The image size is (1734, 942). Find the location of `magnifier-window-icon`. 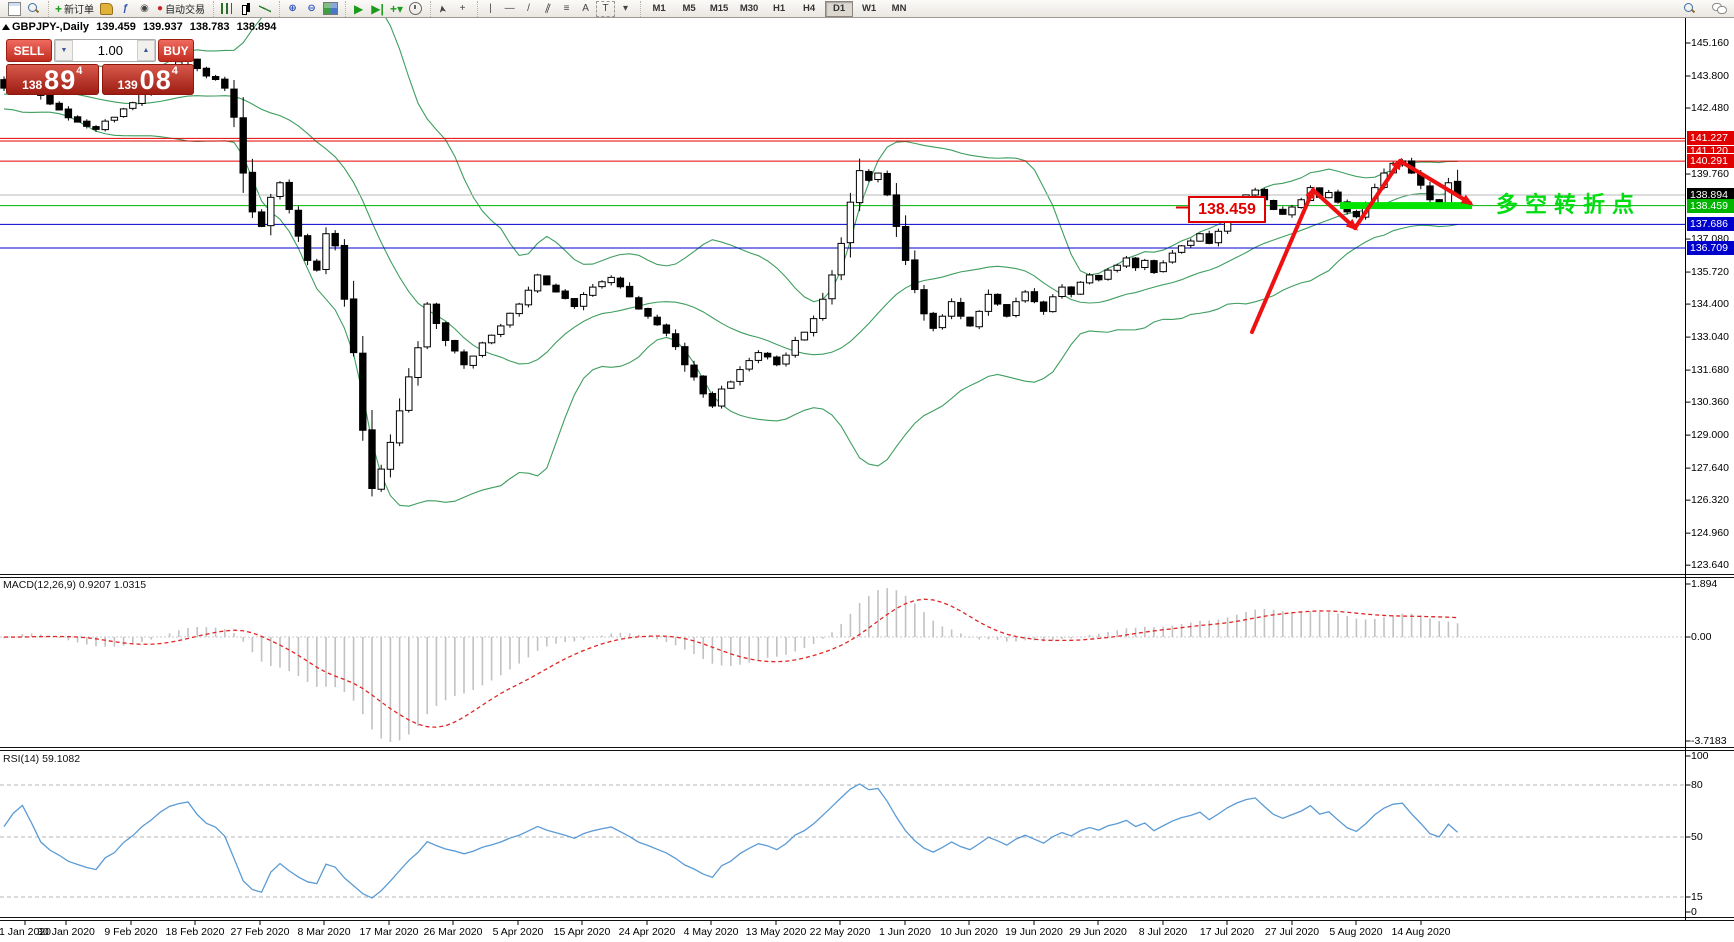

magnifier-window-icon is located at coordinates (33, 8).